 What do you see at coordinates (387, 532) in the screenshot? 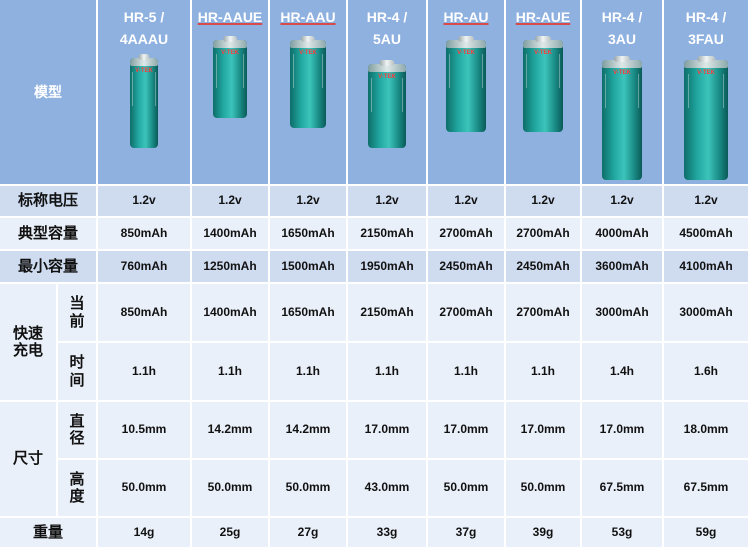
I see `cell-weight: 33g` at bounding box center [387, 532].